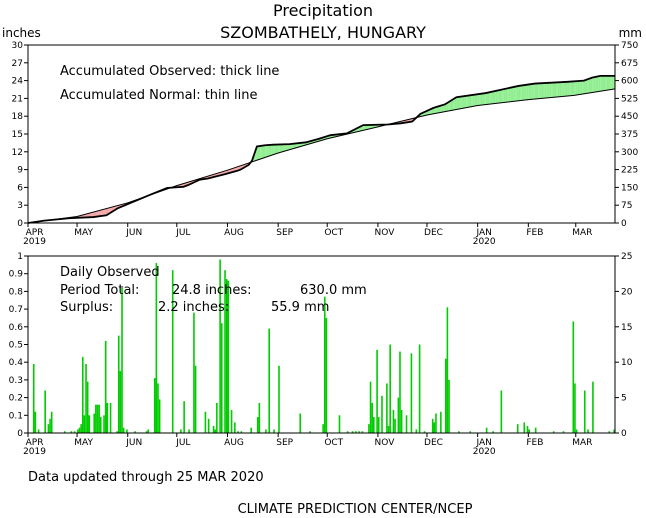  I want to click on top-month-label: DEC, so click(433, 233).